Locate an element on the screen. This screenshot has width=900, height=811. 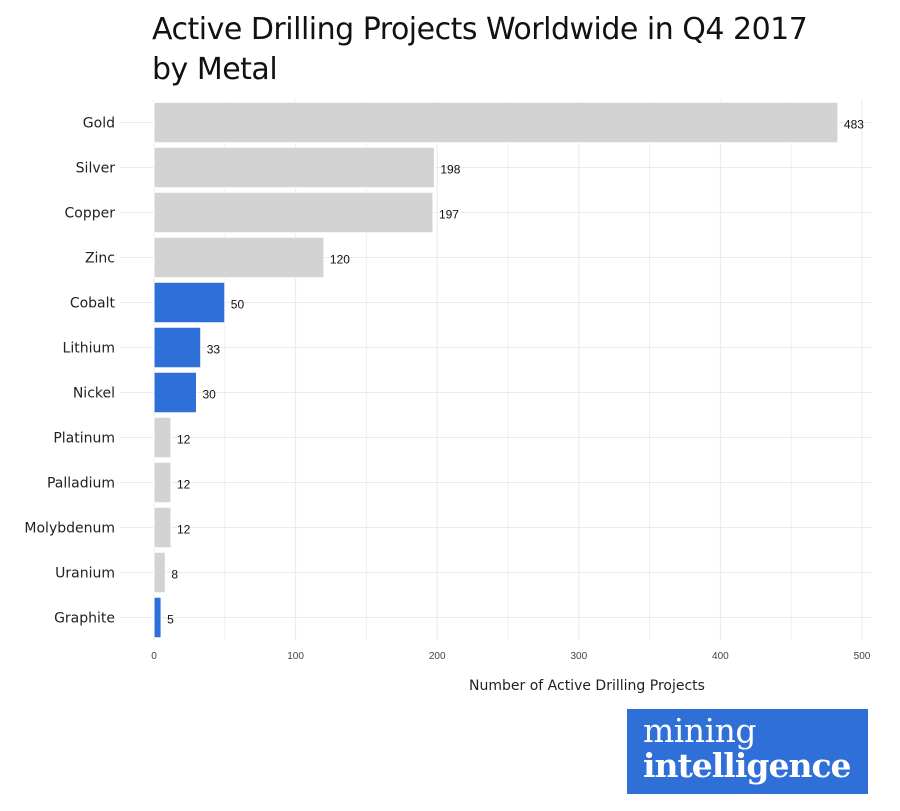
bar-graphite is located at coordinates (157, 617).